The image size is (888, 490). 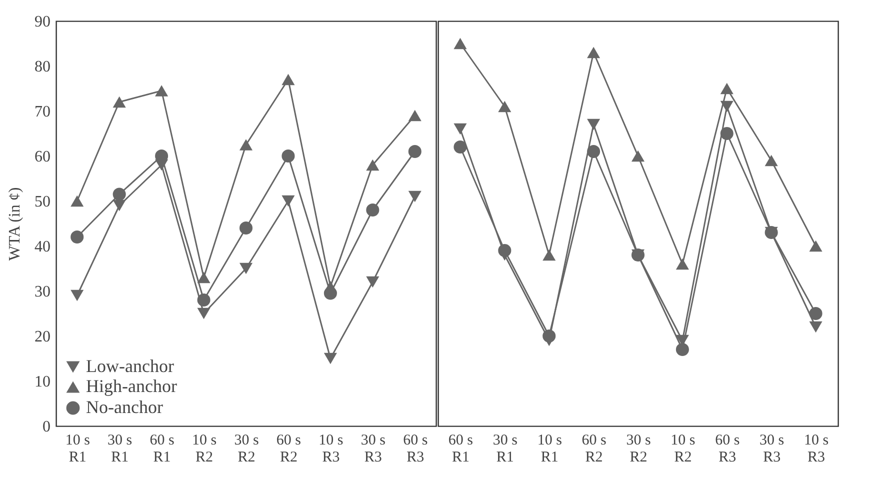 What do you see at coordinates (42, 22) in the screenshot?
I see `y-tick-label: 90` at bounding box center [42, 22].